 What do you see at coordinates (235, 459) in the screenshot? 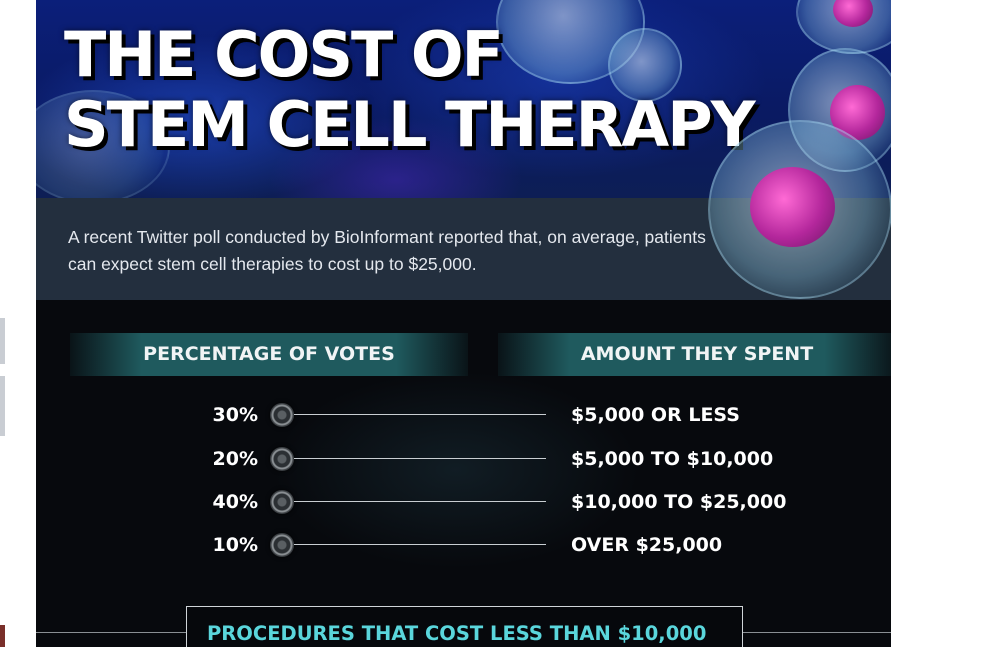
I see `vote-percentage: 20%` at bounding box center [235, 459].